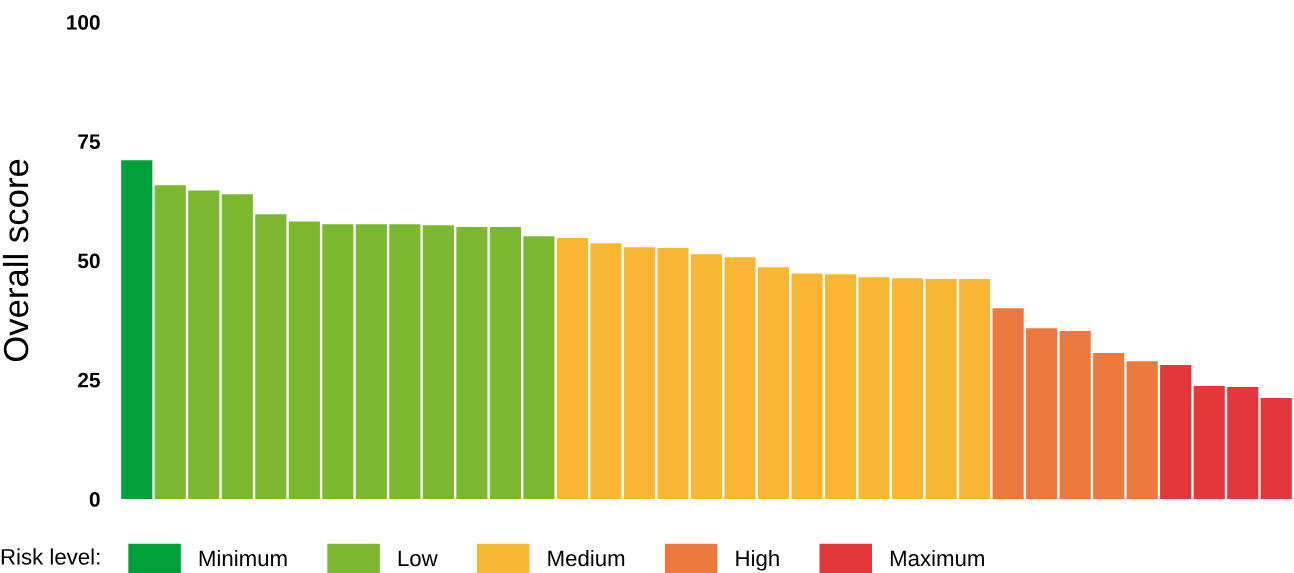 This screenshot has height=573, width=1294. What do you see at coordinates (15, 260) in the screenshot?
I see `y-axis-title: Overall score` at bounding box center [15, 260].